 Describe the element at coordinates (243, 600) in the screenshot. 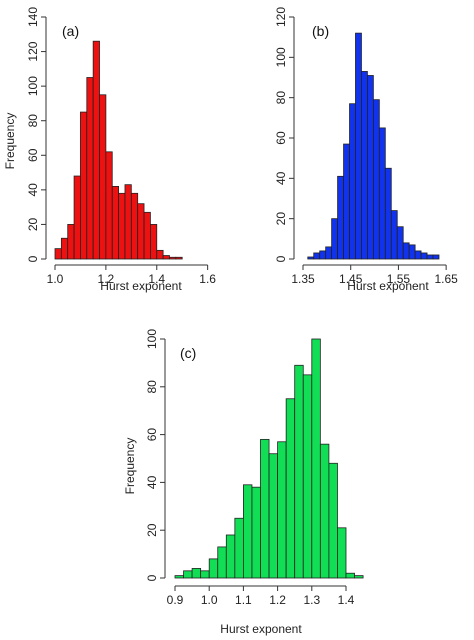

I see `x-tick-label: 1.1` at that location.